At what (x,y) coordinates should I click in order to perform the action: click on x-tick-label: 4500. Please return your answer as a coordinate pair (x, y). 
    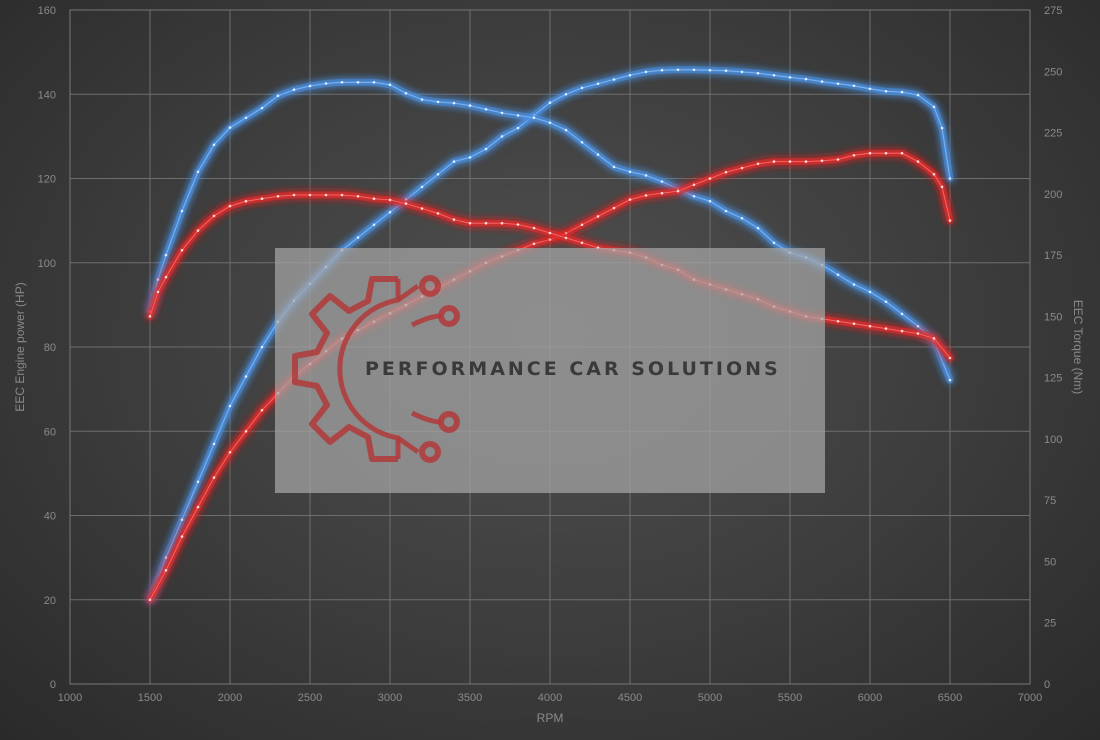
    Looking at the image, I should click on (630, 698).